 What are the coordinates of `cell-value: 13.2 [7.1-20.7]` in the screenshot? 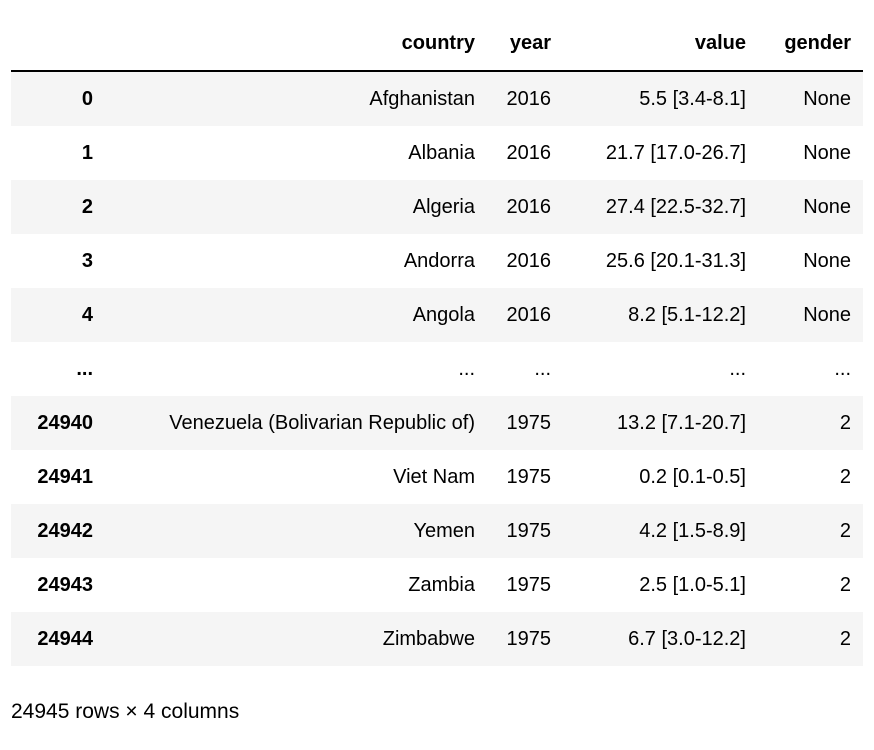 It's located at (681, 423).